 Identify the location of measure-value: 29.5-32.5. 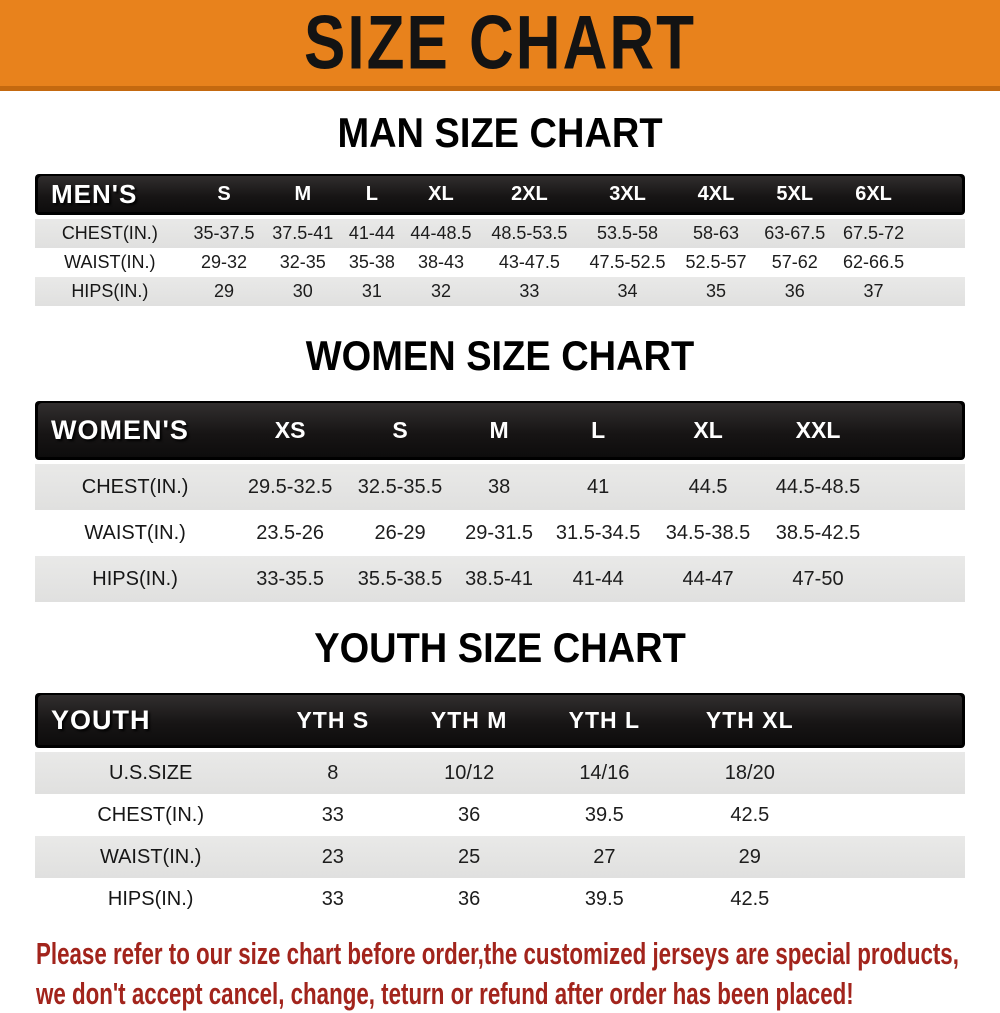
(290, 485).